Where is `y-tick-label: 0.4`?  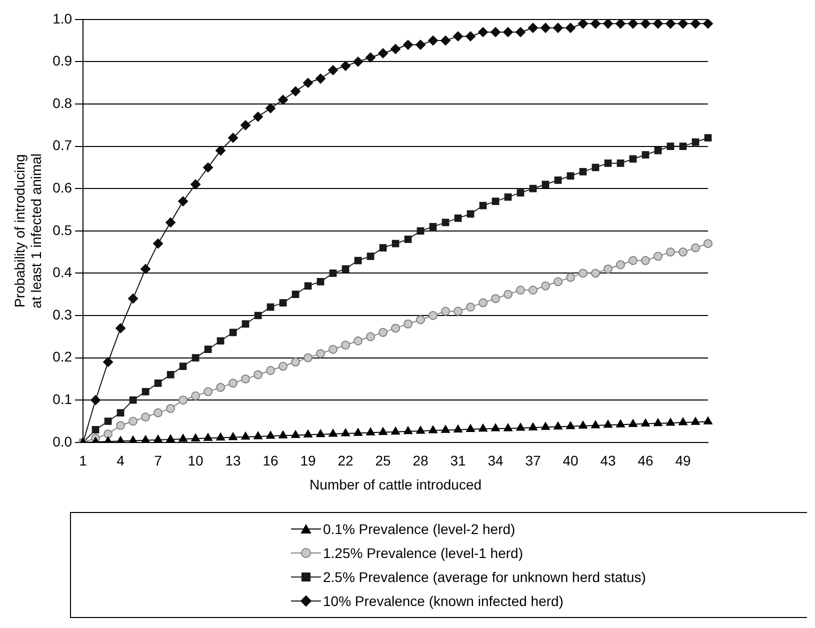 y-tick-label: 0.4 is located at coordinates (62, 272).